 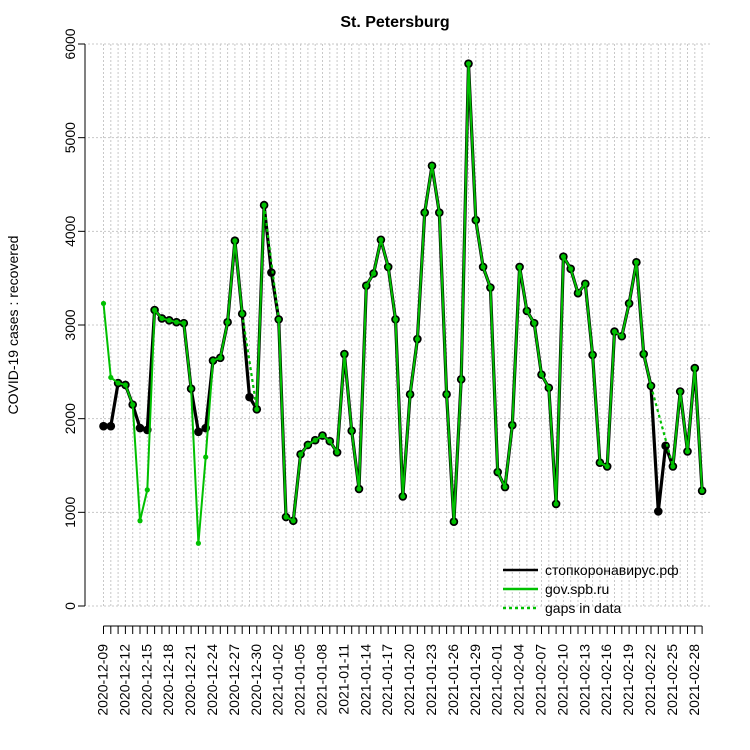 I want to click on legend-label-stopcorona: стопкоронавирус.рф, so click(x=612, y=570).